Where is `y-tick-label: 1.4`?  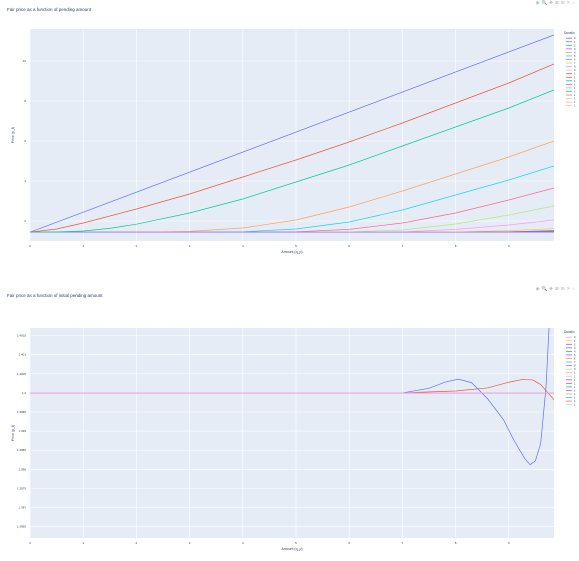
y-tick-label: 1.4 is located at coordinates (24, 393).